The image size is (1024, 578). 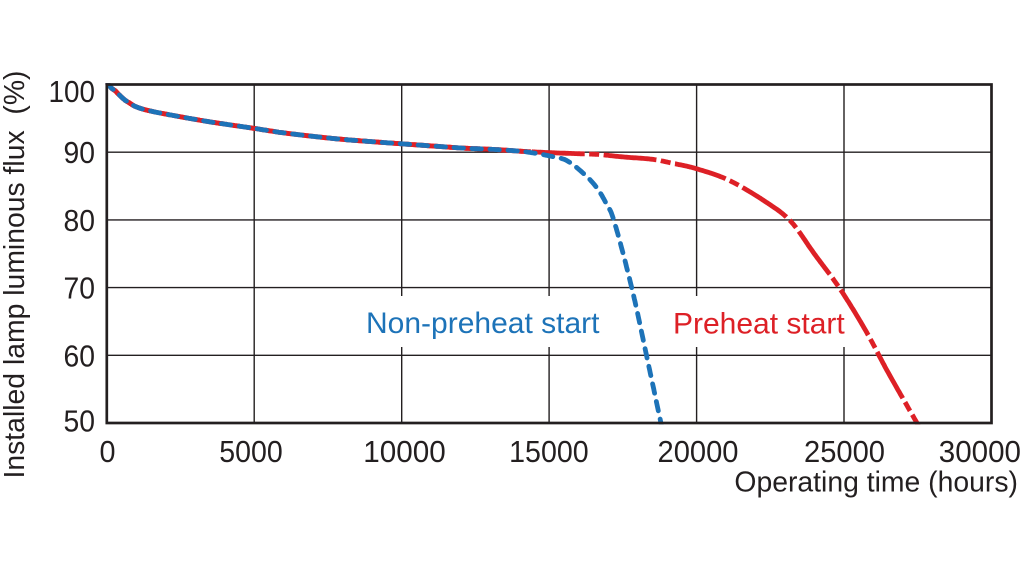 I want to click on svg-text: 30000, so click(x=980, y=452).